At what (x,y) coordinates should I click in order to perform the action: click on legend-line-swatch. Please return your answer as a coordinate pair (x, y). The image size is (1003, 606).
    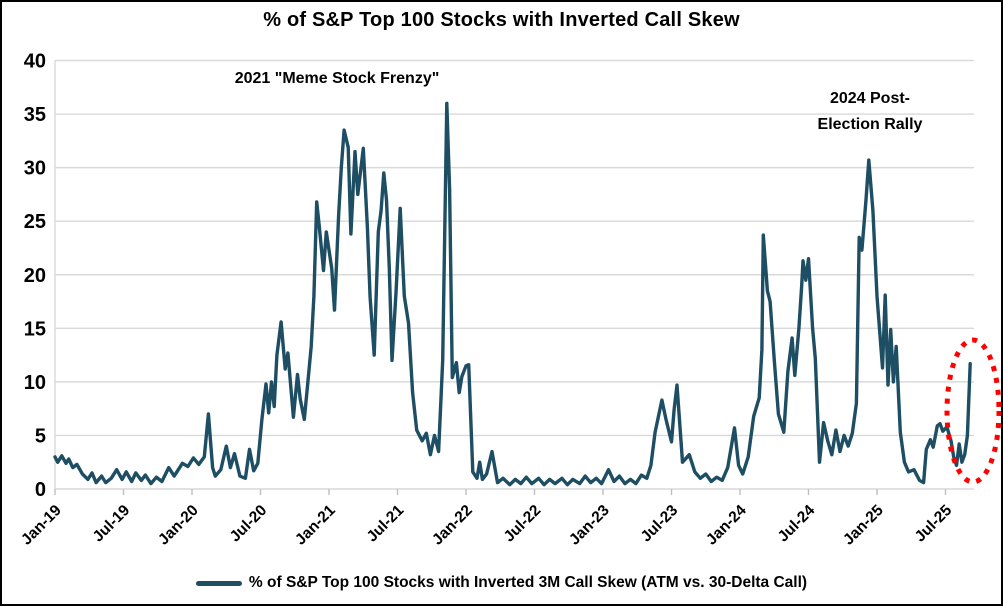
    Looking at the image, I should click on (218, 583).